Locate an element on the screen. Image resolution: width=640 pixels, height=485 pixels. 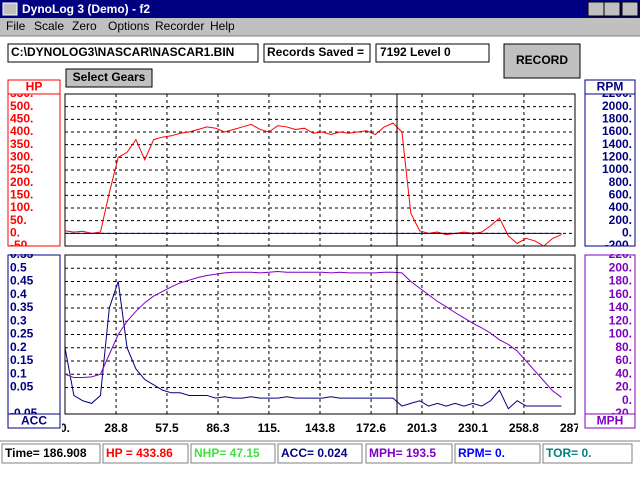
y-tick-label: 0.5 is located at coordinates (18, 267).